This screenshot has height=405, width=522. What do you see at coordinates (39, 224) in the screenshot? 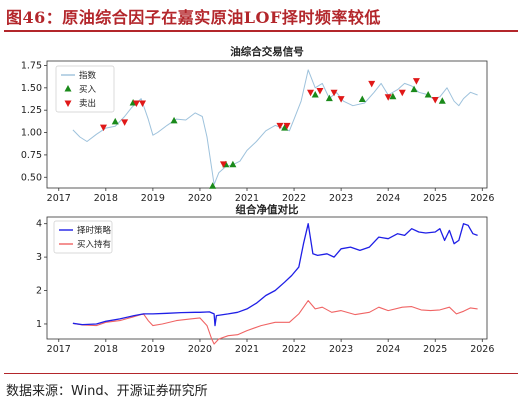
I see `y-tick-label: 4` at bounding box center [39, 224].